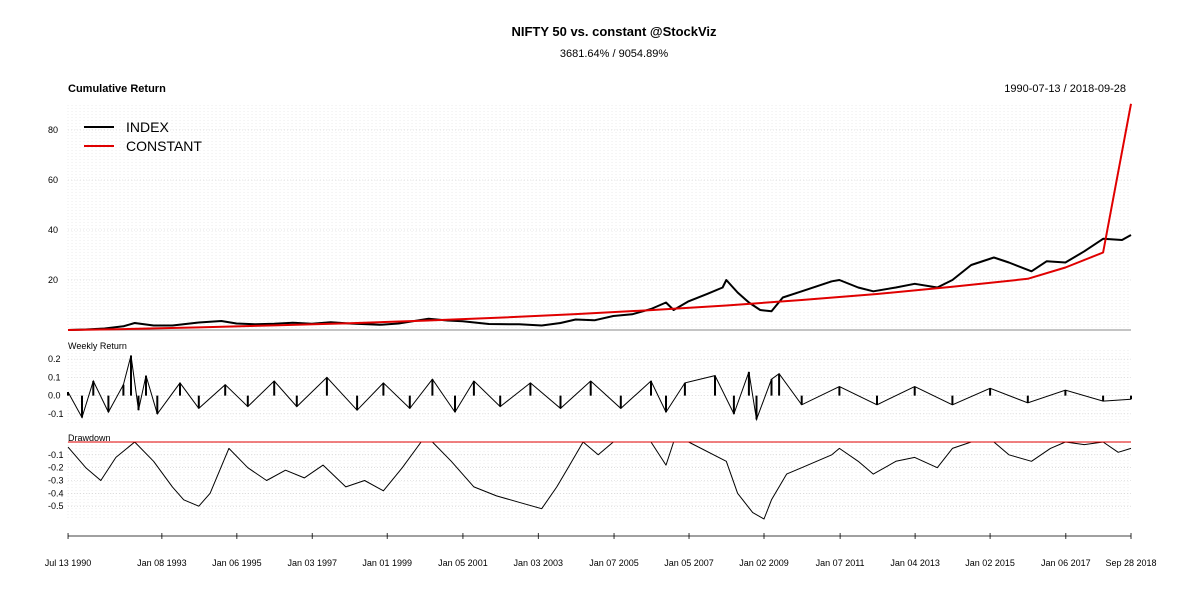  What do you see at coordinates (162, 563) in the screenshot?
I see `x-tick-label: Jan 08 1993` at bounding box center [162, 563].